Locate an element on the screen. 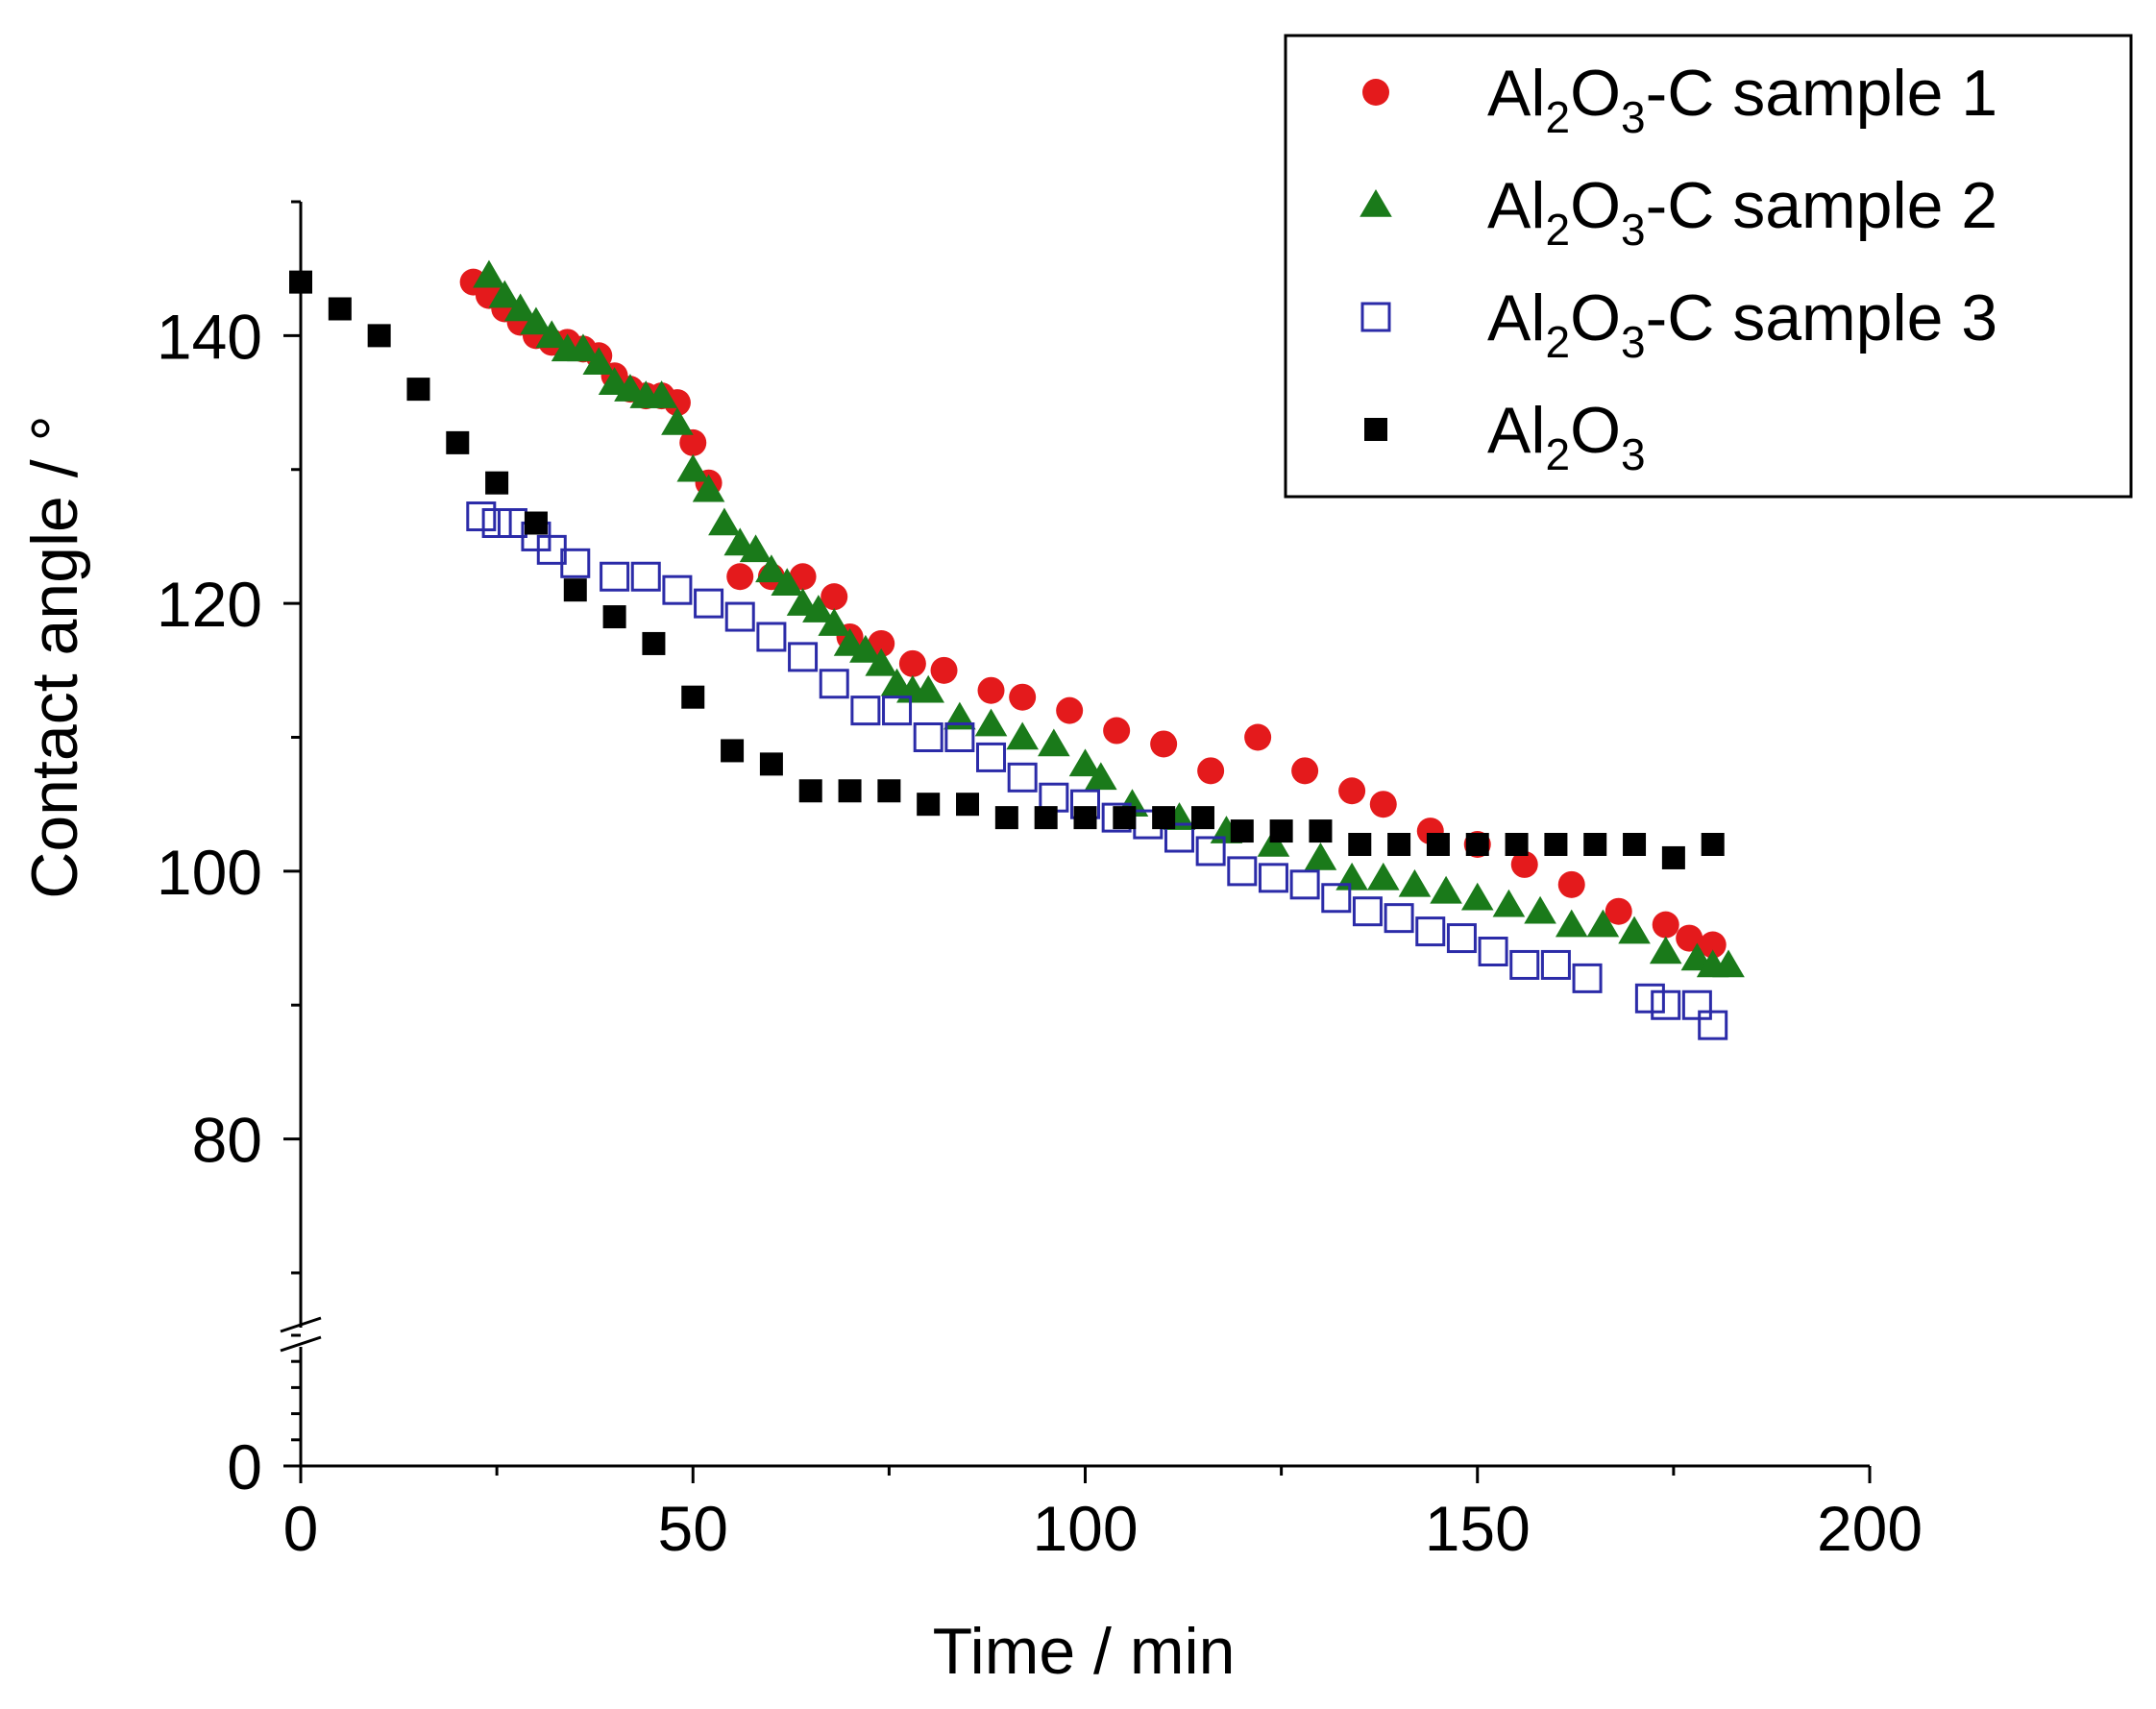 The image size is (2156, 1709). y-tick-label: 100 is located at coordinates (210, 872).